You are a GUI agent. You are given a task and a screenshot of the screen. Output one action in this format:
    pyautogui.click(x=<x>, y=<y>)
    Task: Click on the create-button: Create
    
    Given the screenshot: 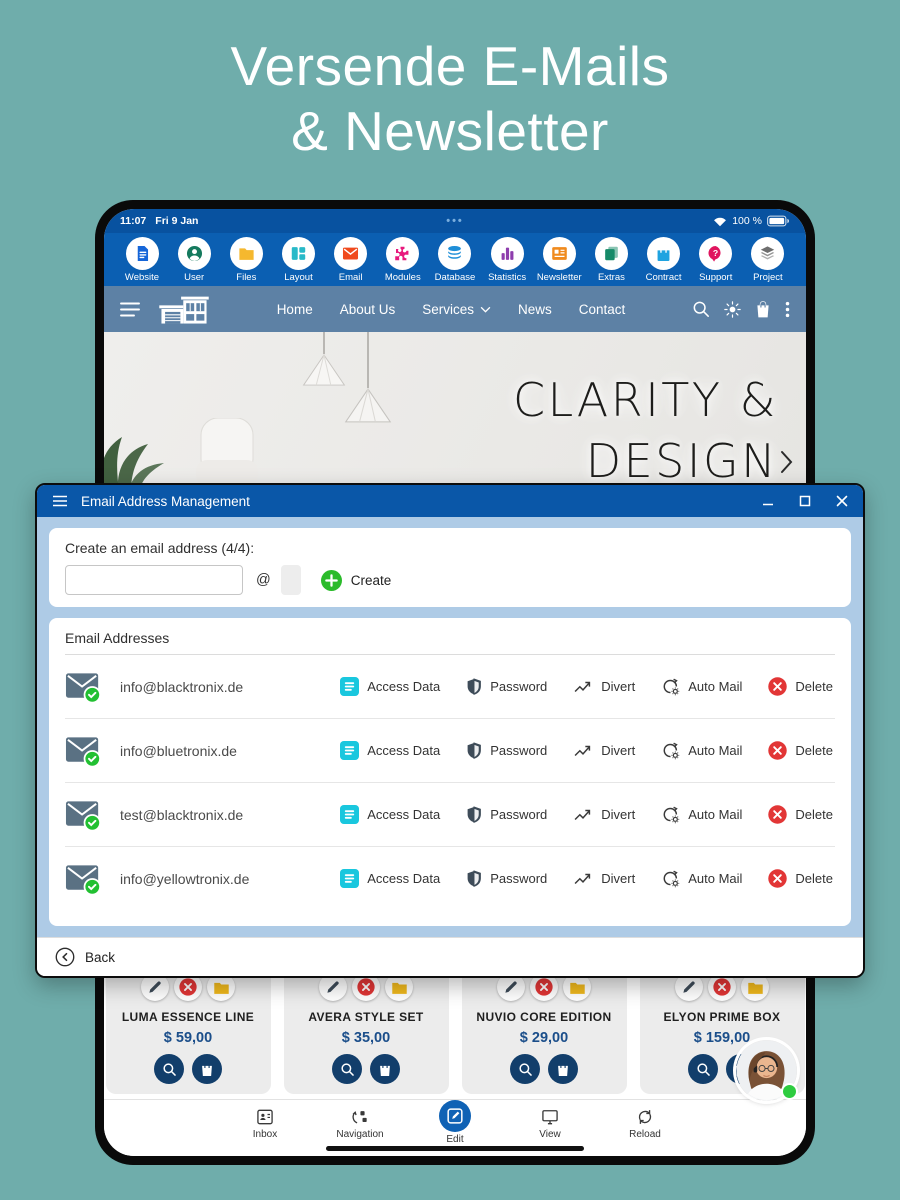 What is the action you would take?
    pyautogui.click(x=356, y=580)
    